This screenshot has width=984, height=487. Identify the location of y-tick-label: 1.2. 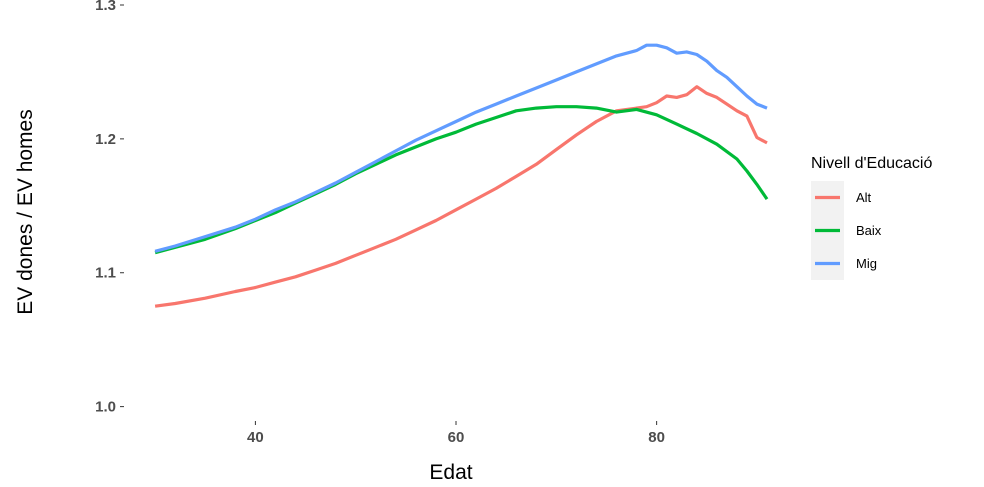
(105, 139).